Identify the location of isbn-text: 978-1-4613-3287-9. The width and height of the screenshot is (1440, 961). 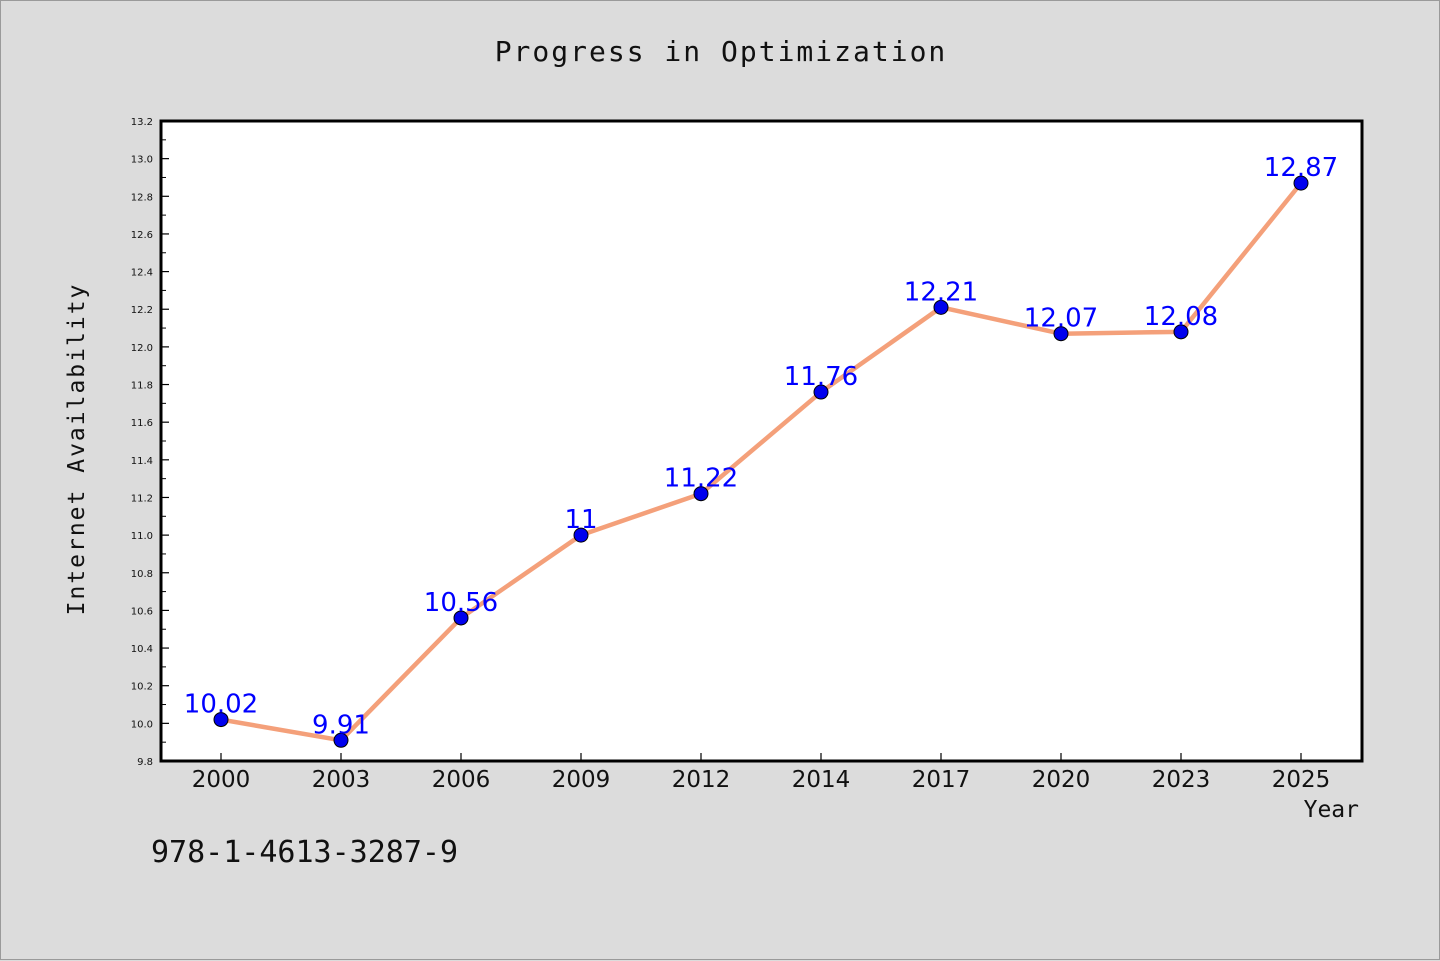
(305, 852).